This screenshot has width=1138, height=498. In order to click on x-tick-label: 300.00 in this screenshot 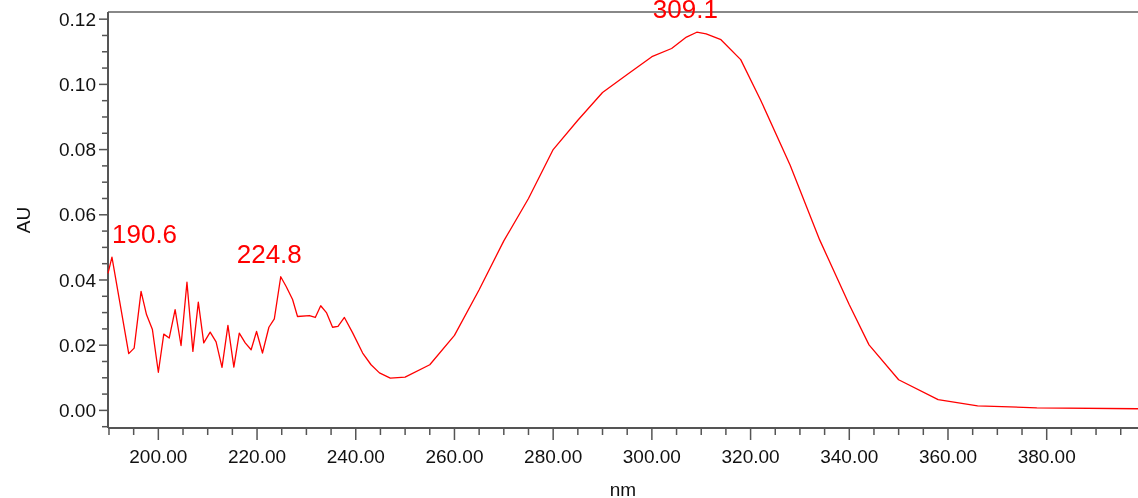, I will do `click(651, 456)`.